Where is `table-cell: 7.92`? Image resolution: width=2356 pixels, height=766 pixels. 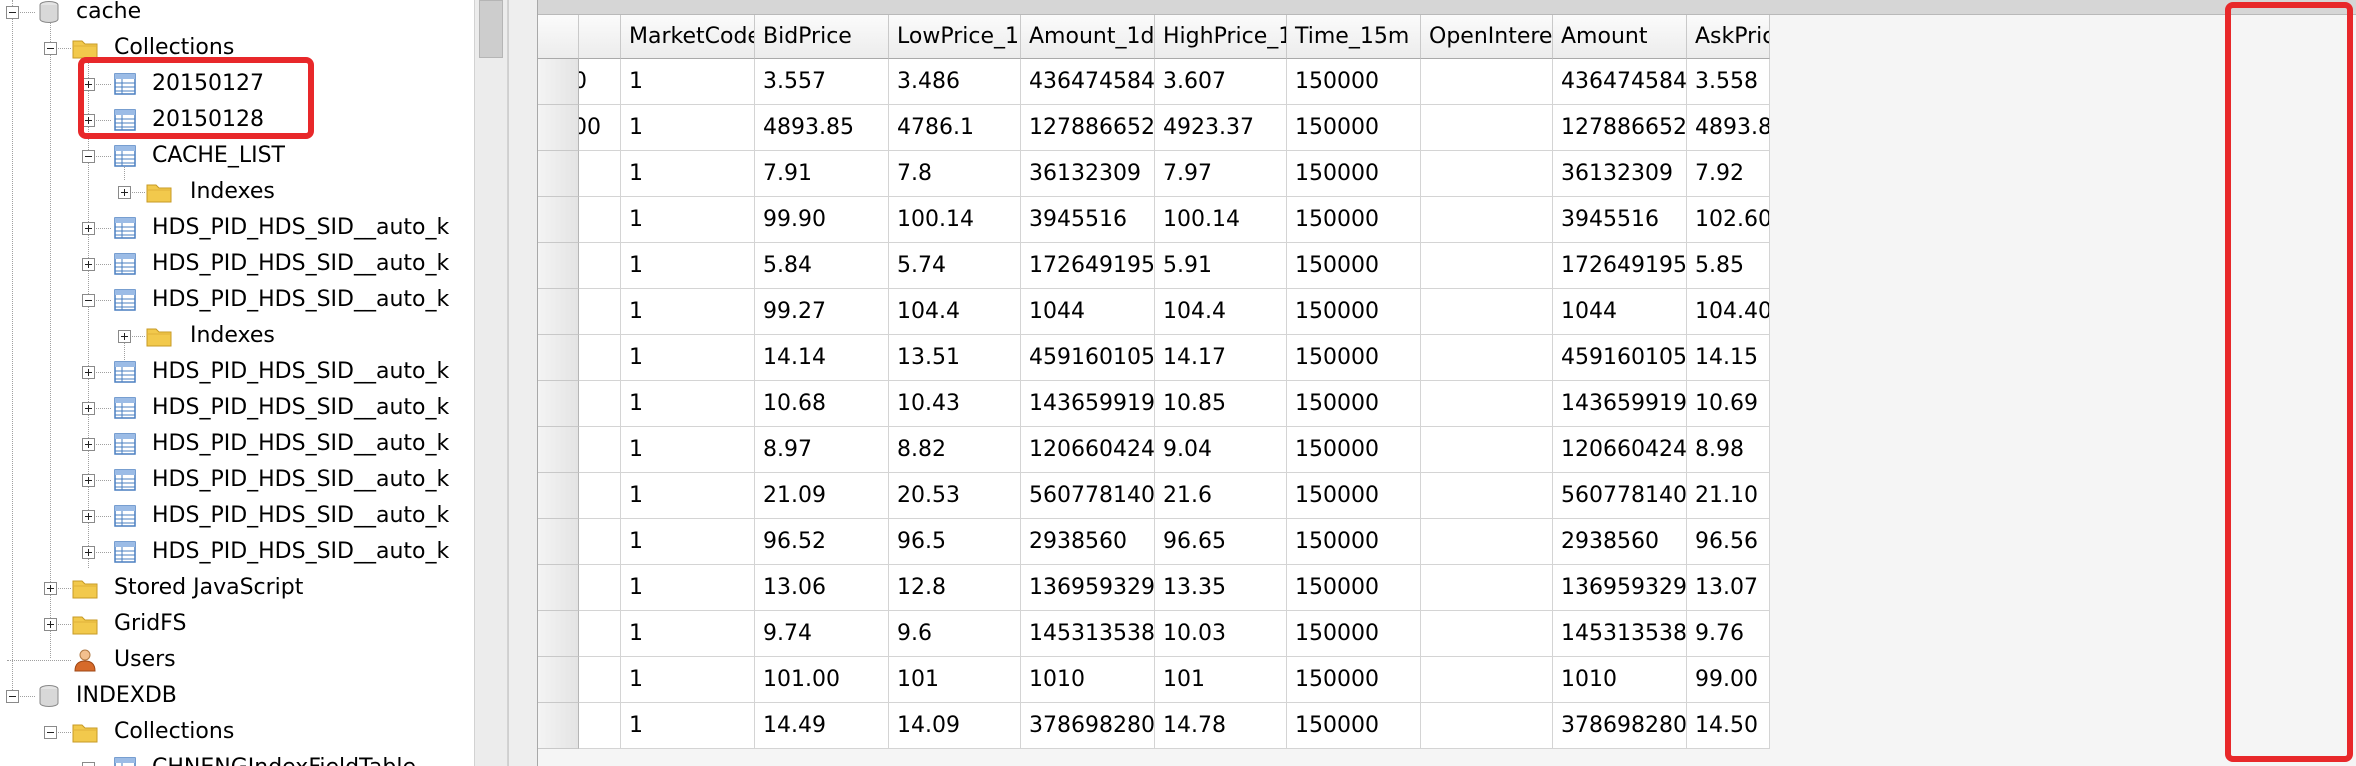
table-cell: 7.92 is located at coordinates (1728, 174).